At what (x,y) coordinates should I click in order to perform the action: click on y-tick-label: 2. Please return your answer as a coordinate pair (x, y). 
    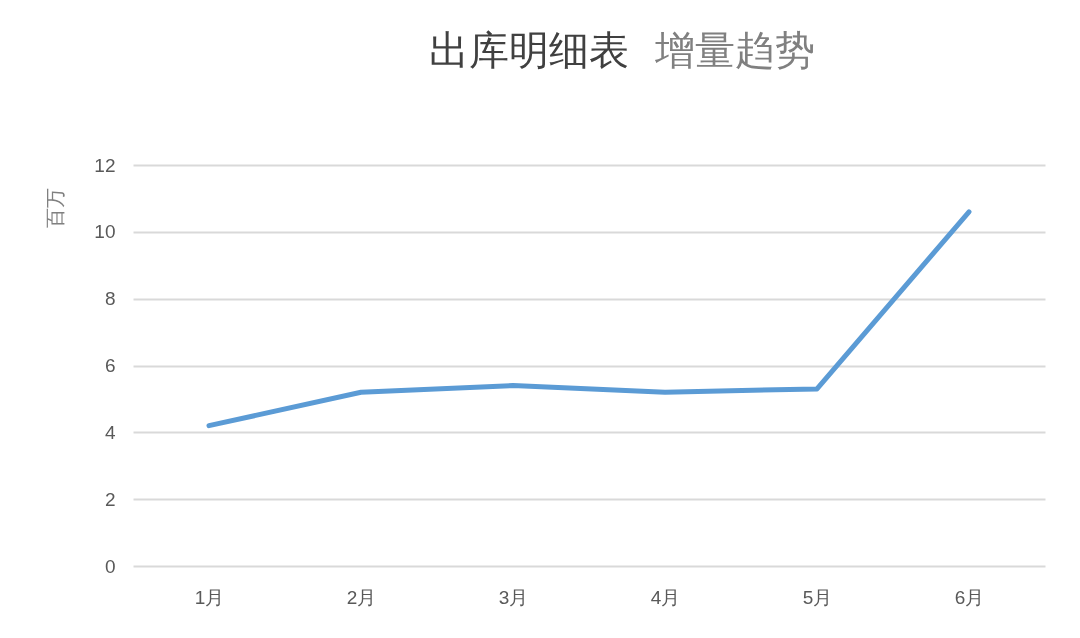
    Looking at the image, I should click on (110, 499).